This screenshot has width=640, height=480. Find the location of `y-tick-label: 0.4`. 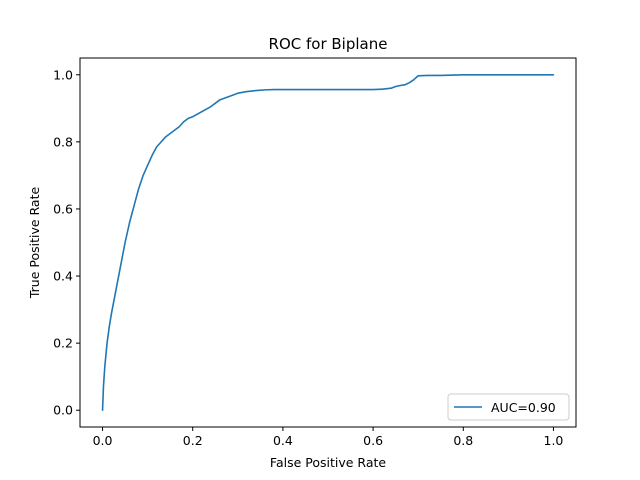

y-tick-label: 0.4 is located at coordinates (63, 276).